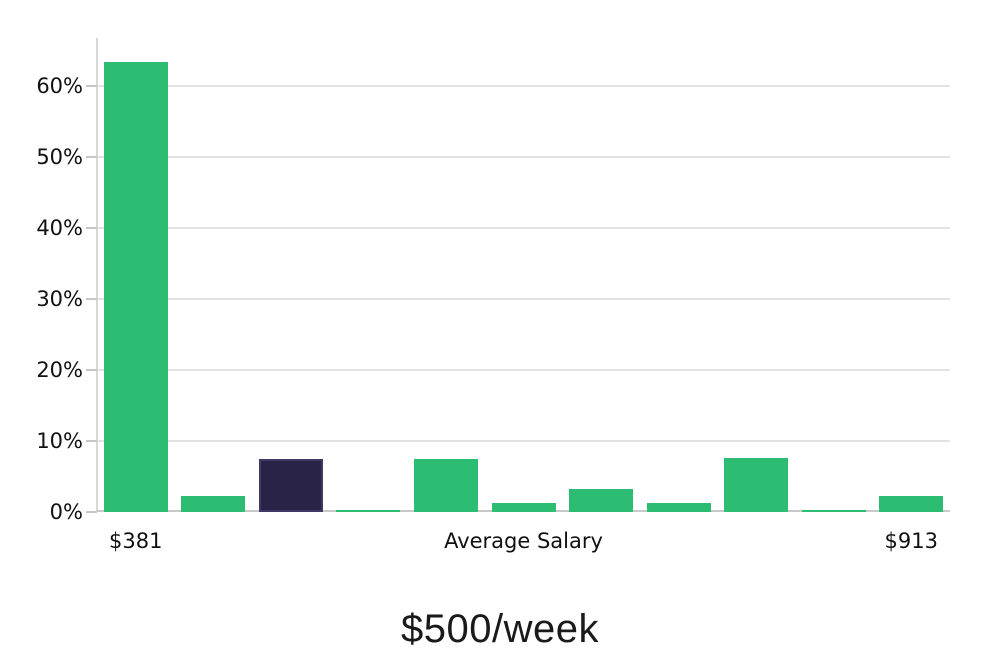 Image resolution: width=1000 pixels, height=660 pixels. I want to click on bar-highlighted, so click(290, 485).